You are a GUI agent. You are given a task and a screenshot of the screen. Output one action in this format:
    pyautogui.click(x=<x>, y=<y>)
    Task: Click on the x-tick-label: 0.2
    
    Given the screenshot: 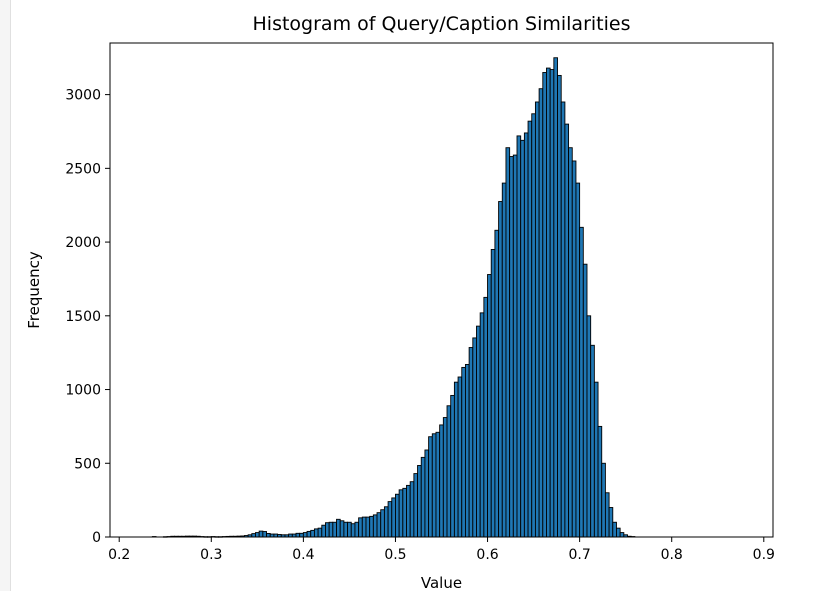 What is the action you would take?
    pyautogui.click(x=119, y=555)
    